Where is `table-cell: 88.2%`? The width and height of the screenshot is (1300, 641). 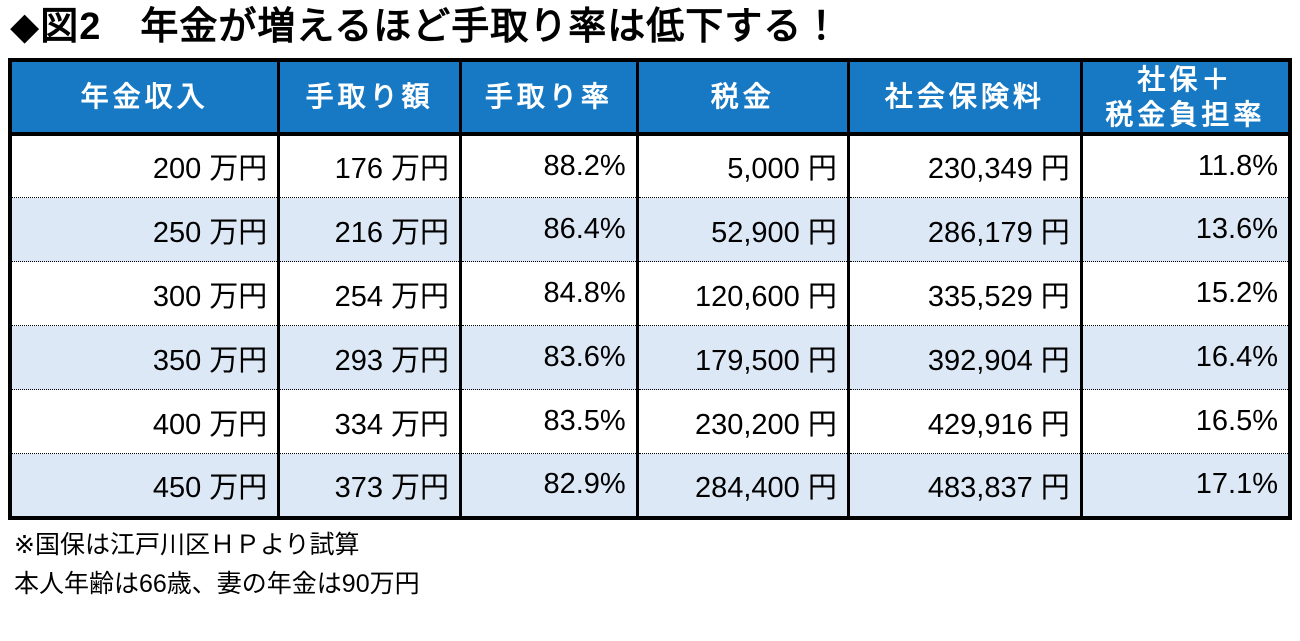 table-cell: 88.2% is located at coordinates (549, 165).